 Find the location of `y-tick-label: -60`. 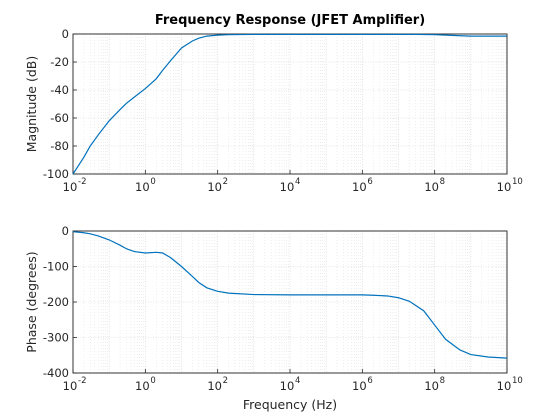

y-tick-label: -60 is located at coordinates (59, 118).